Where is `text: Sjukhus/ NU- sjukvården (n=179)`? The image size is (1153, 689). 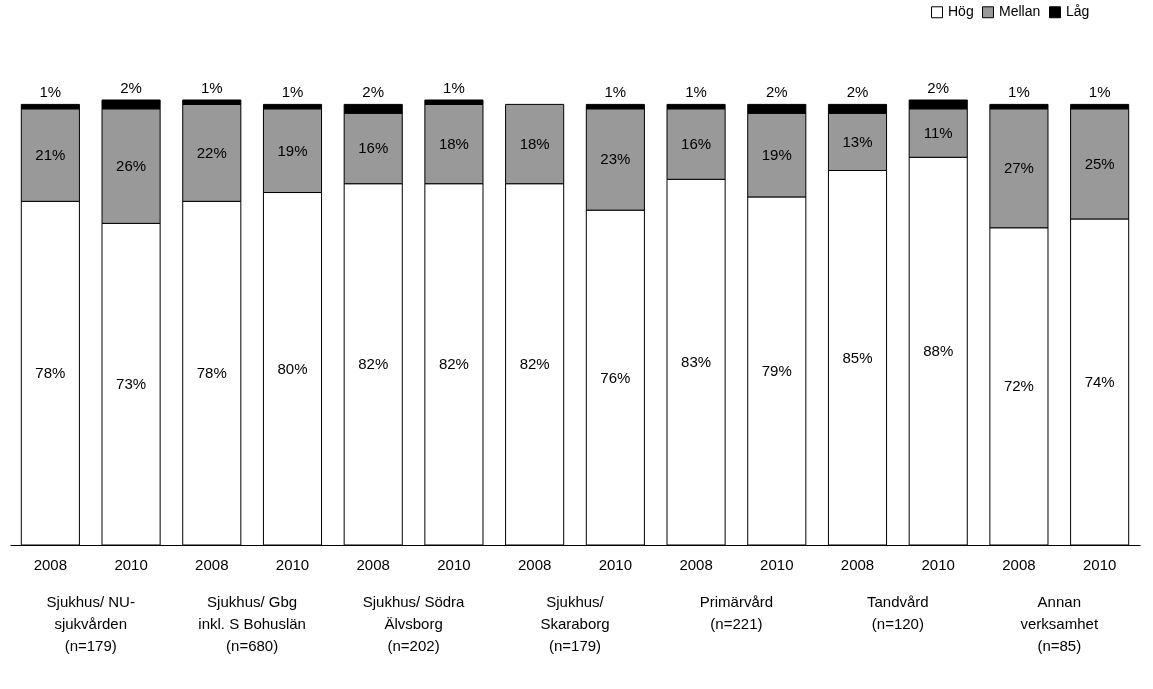 text: Sjukhus/ NU- sjukvården (n=179) is located at coordinates (90, 623).